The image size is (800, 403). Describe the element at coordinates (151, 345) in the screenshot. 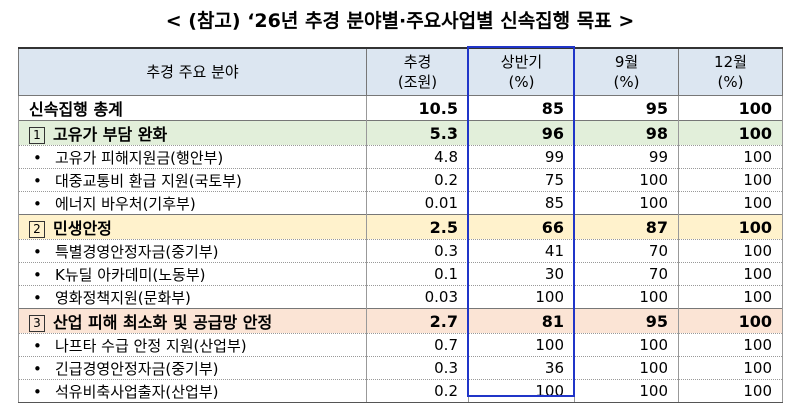

I see `row-label: 나프타 수급 안정 지원(산업부)` at that location.